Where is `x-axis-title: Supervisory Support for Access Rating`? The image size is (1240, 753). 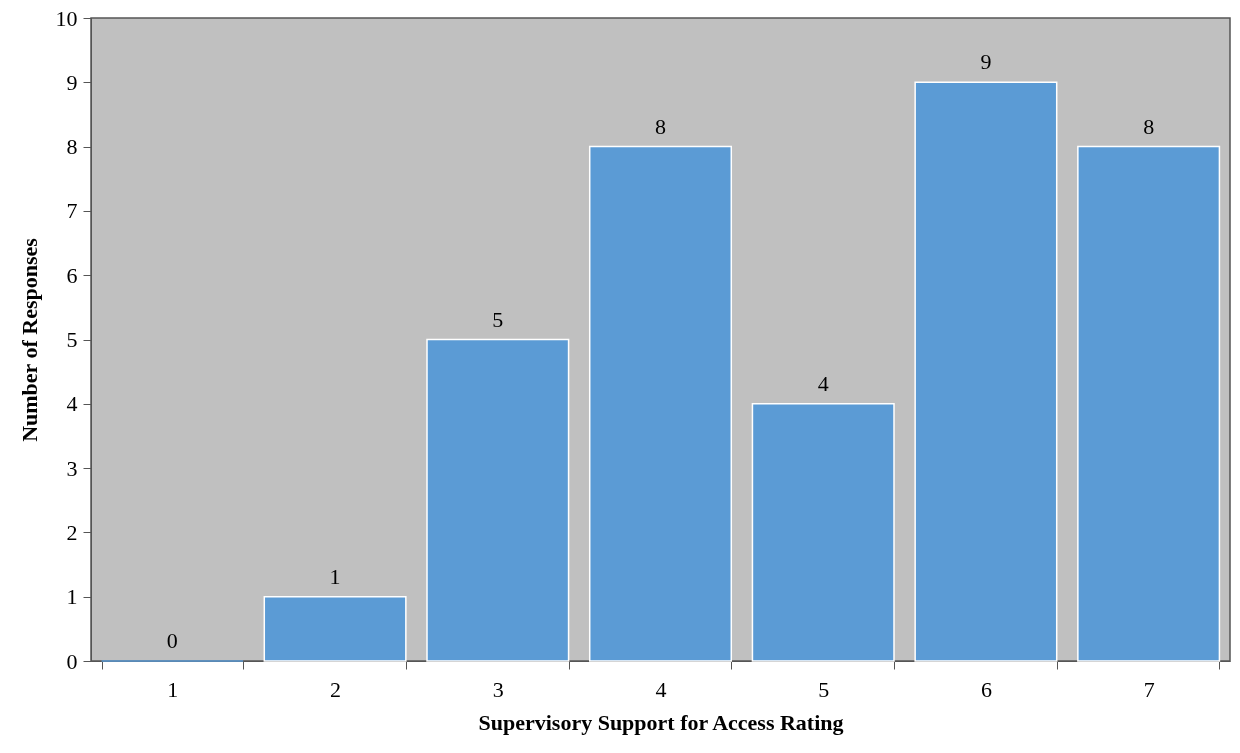
x-axis-title: Supervisory Support for Access Rating is located at coordinates (661, 722).